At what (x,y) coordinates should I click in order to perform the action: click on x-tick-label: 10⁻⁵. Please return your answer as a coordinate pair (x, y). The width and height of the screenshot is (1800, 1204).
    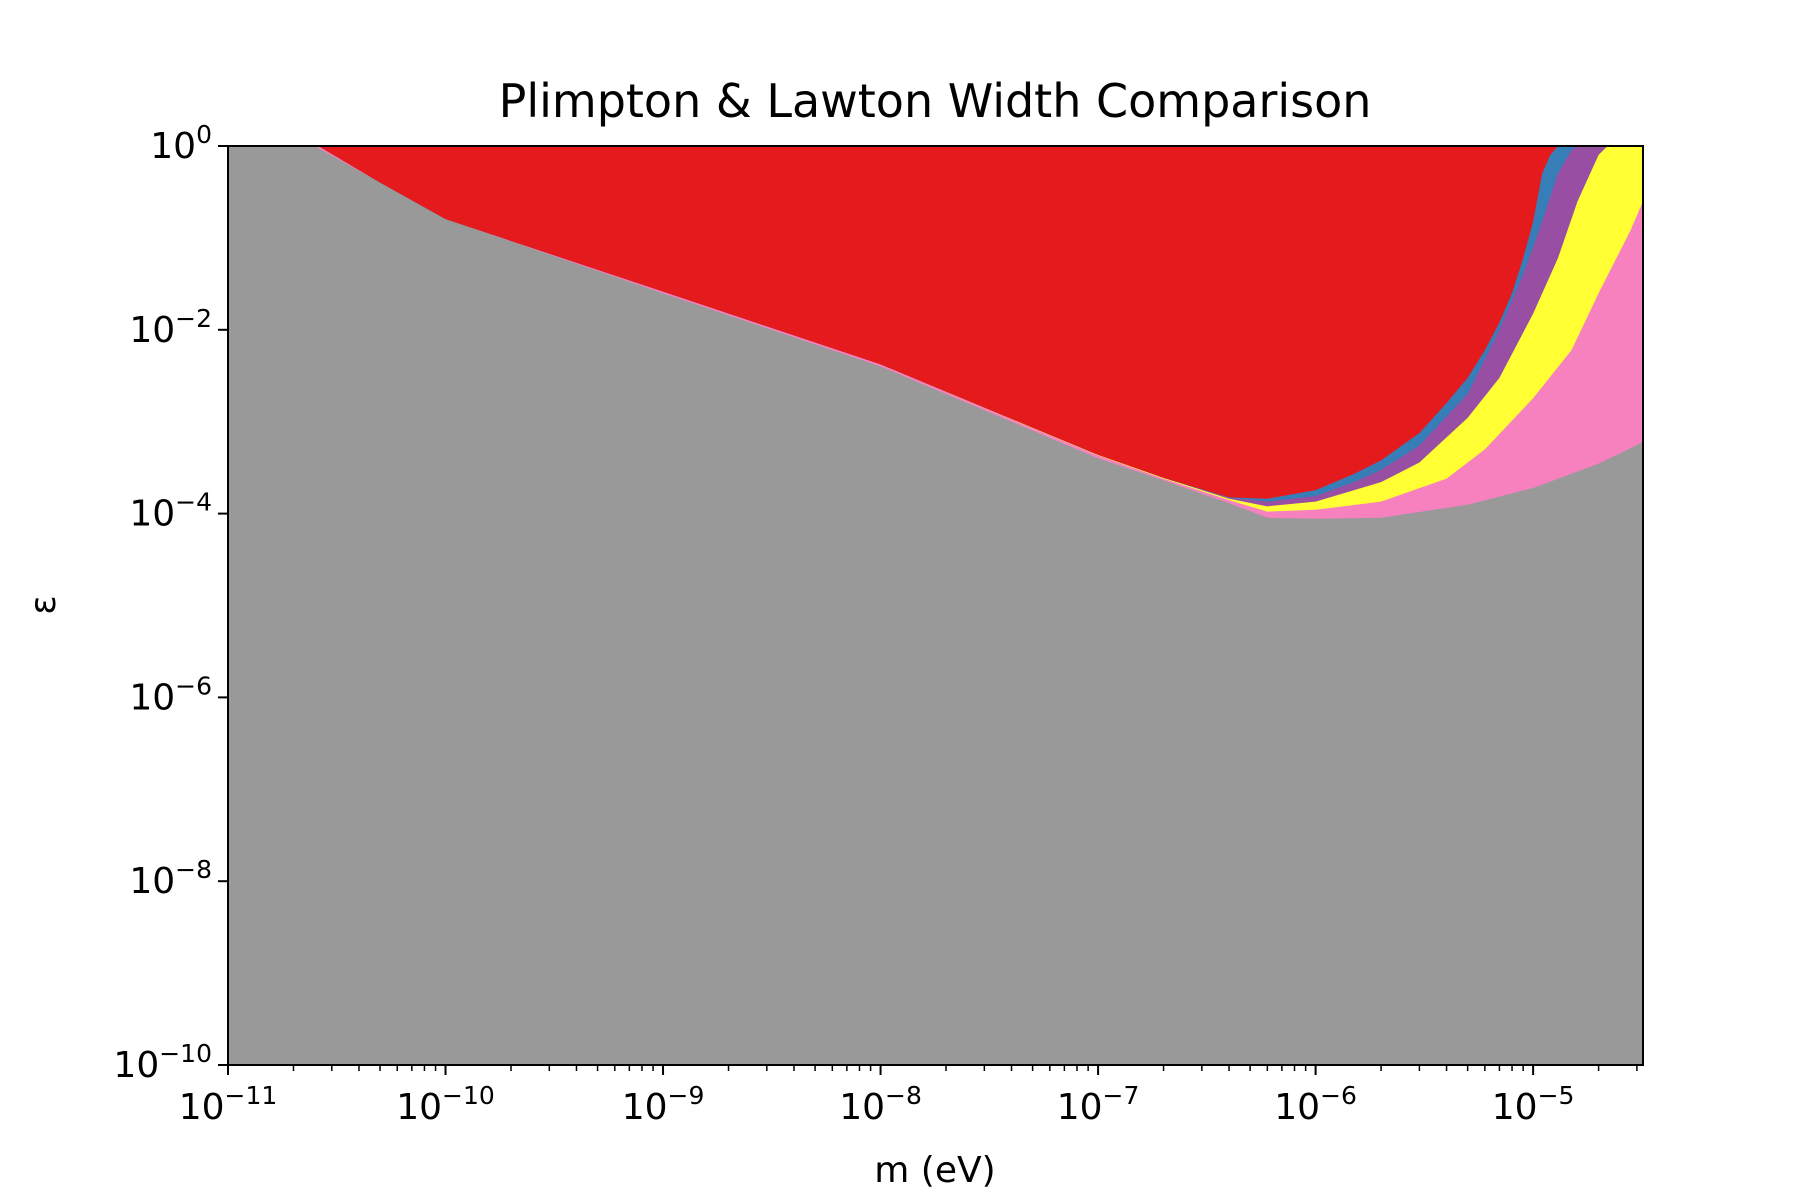
    Looking at the image, I should click on (1533, 1104).